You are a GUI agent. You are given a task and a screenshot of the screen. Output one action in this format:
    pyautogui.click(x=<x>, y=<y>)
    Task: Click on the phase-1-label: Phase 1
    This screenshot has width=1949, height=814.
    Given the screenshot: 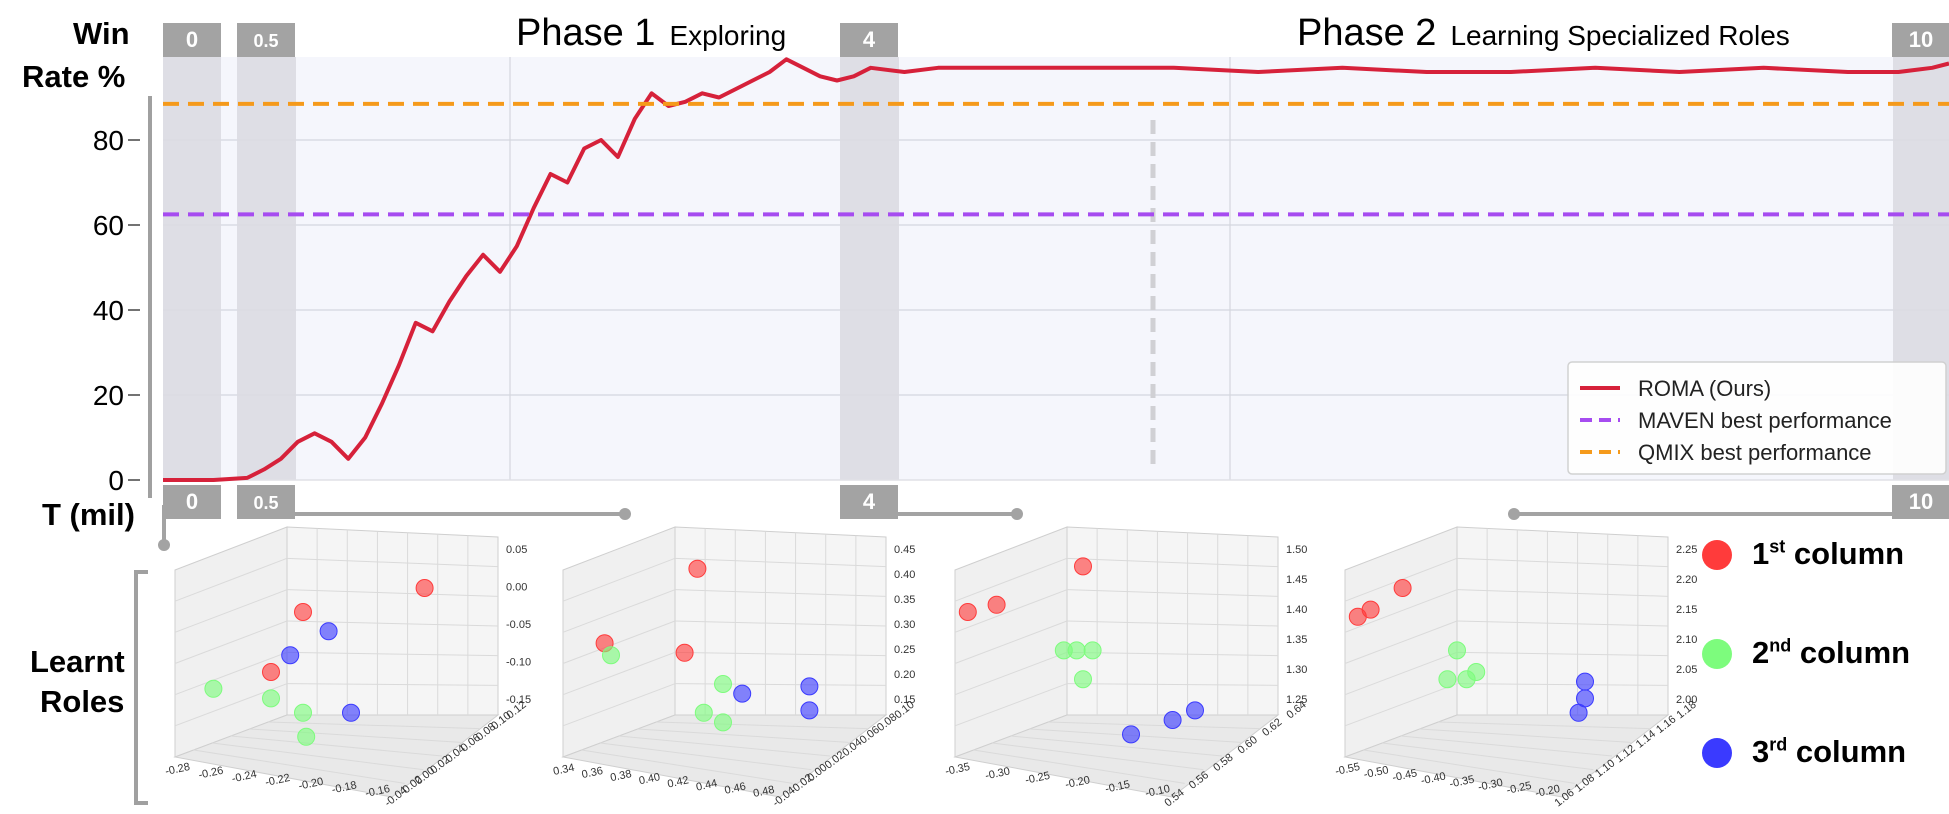 What is the action you would take?
    pyautogui.click(x=586, y=33)
    